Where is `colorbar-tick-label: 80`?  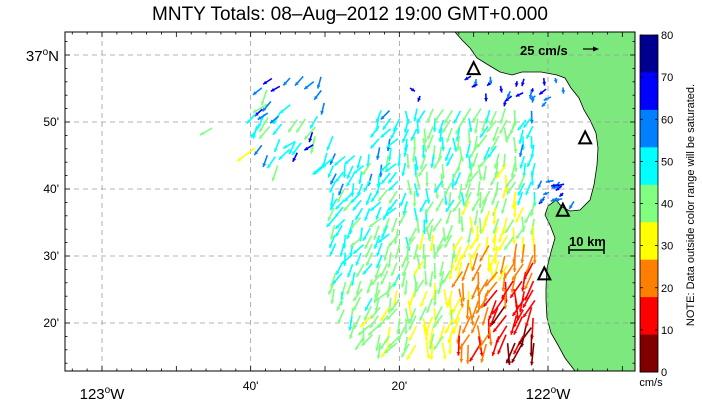
colorbar-tick-label: 80 is located at coordinates (667, 36).